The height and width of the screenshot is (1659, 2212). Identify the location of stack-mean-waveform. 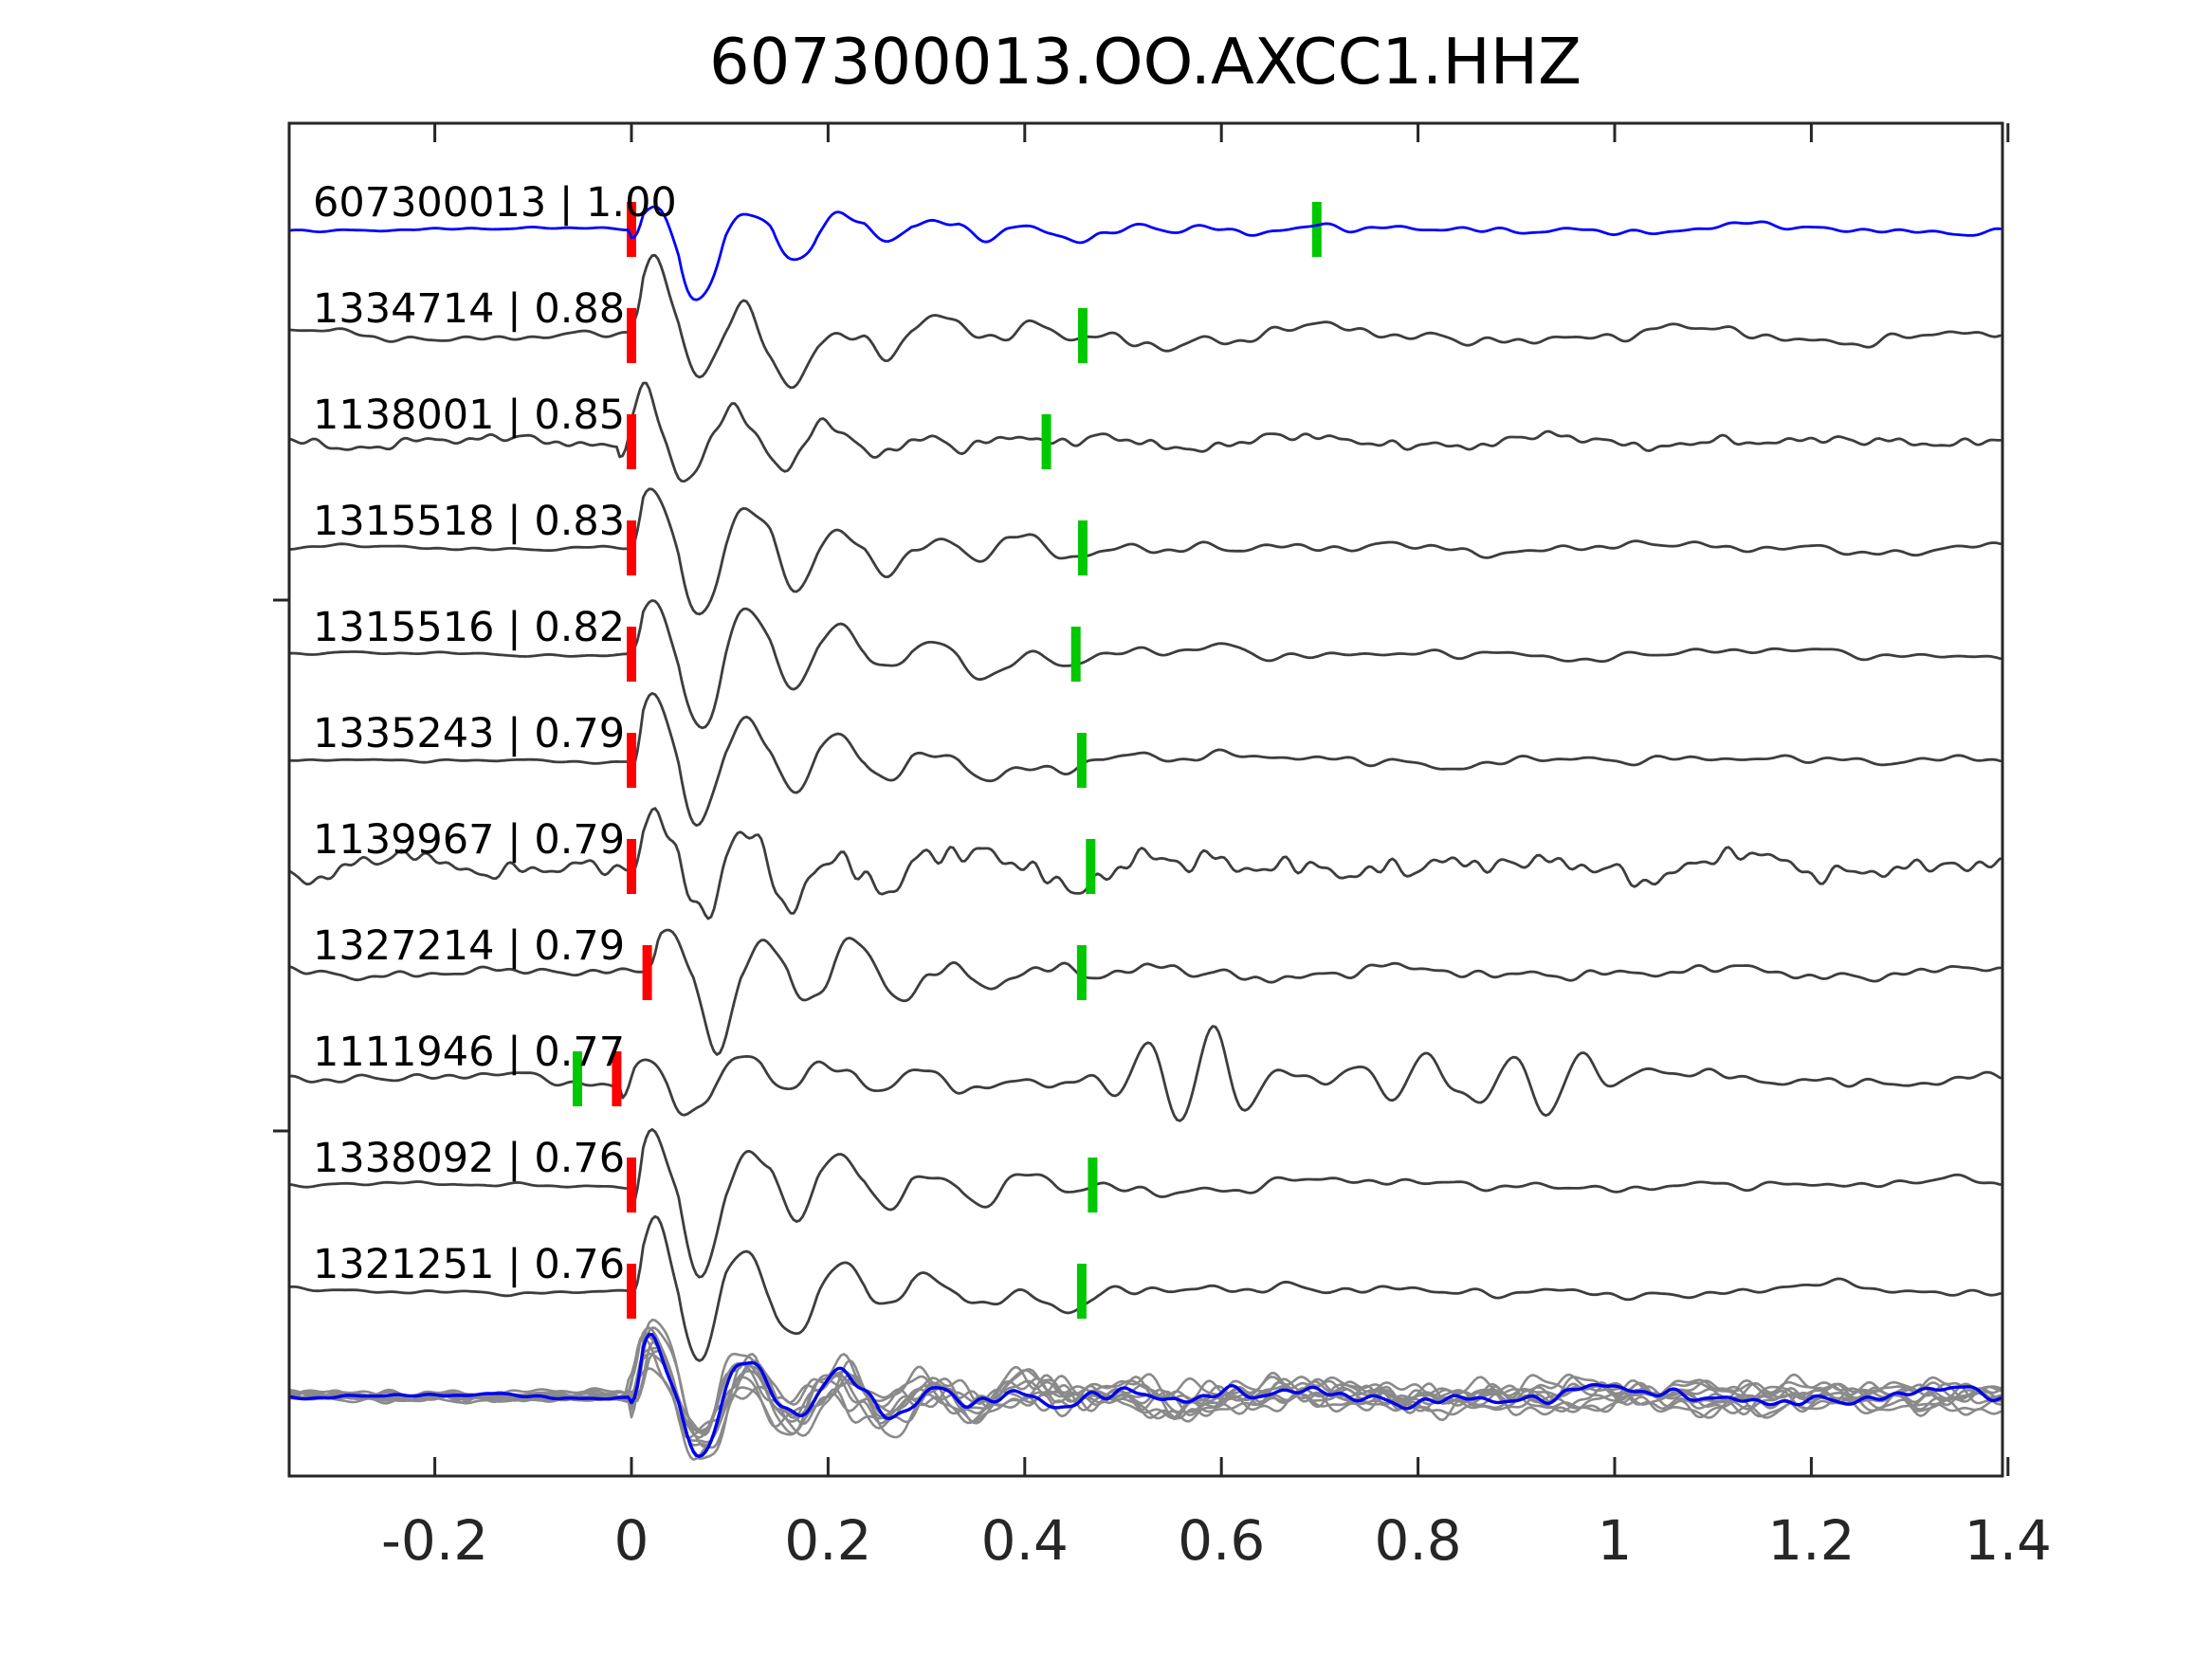
(1144, 1395).